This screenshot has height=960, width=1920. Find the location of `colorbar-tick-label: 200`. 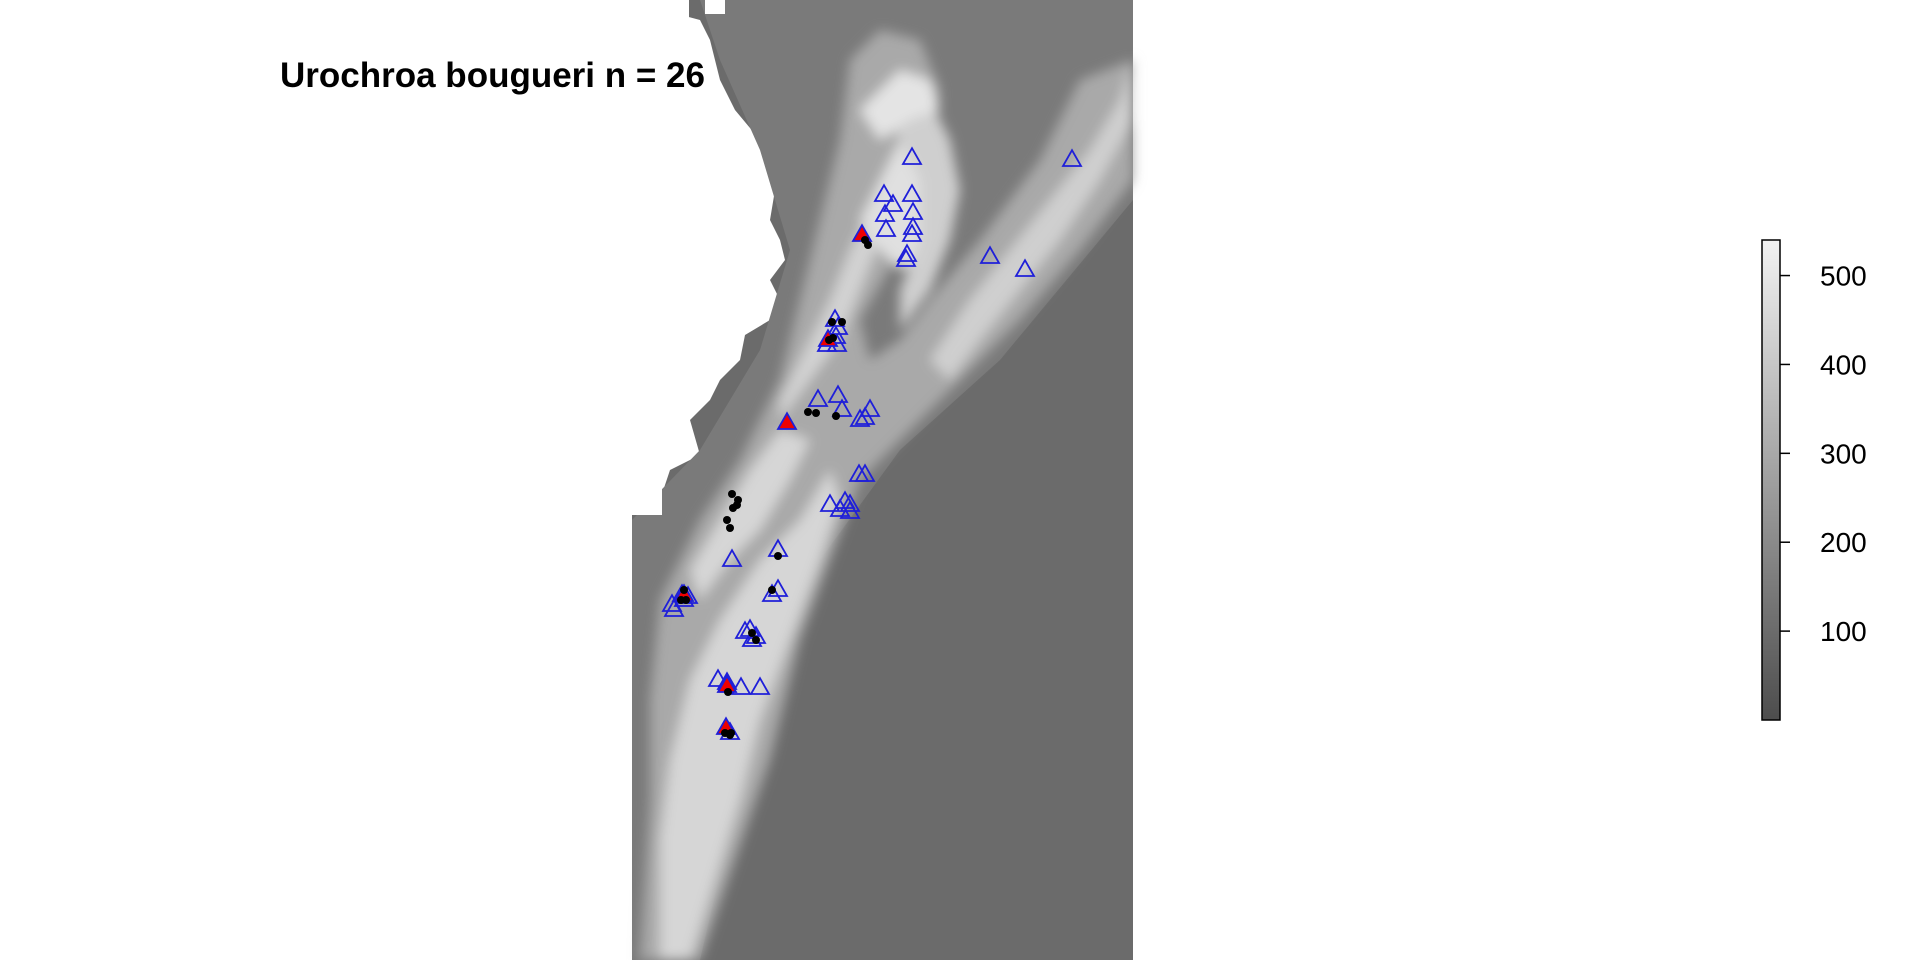

colorbar-tick-label: 200 is located at coordinates (1843, 542).